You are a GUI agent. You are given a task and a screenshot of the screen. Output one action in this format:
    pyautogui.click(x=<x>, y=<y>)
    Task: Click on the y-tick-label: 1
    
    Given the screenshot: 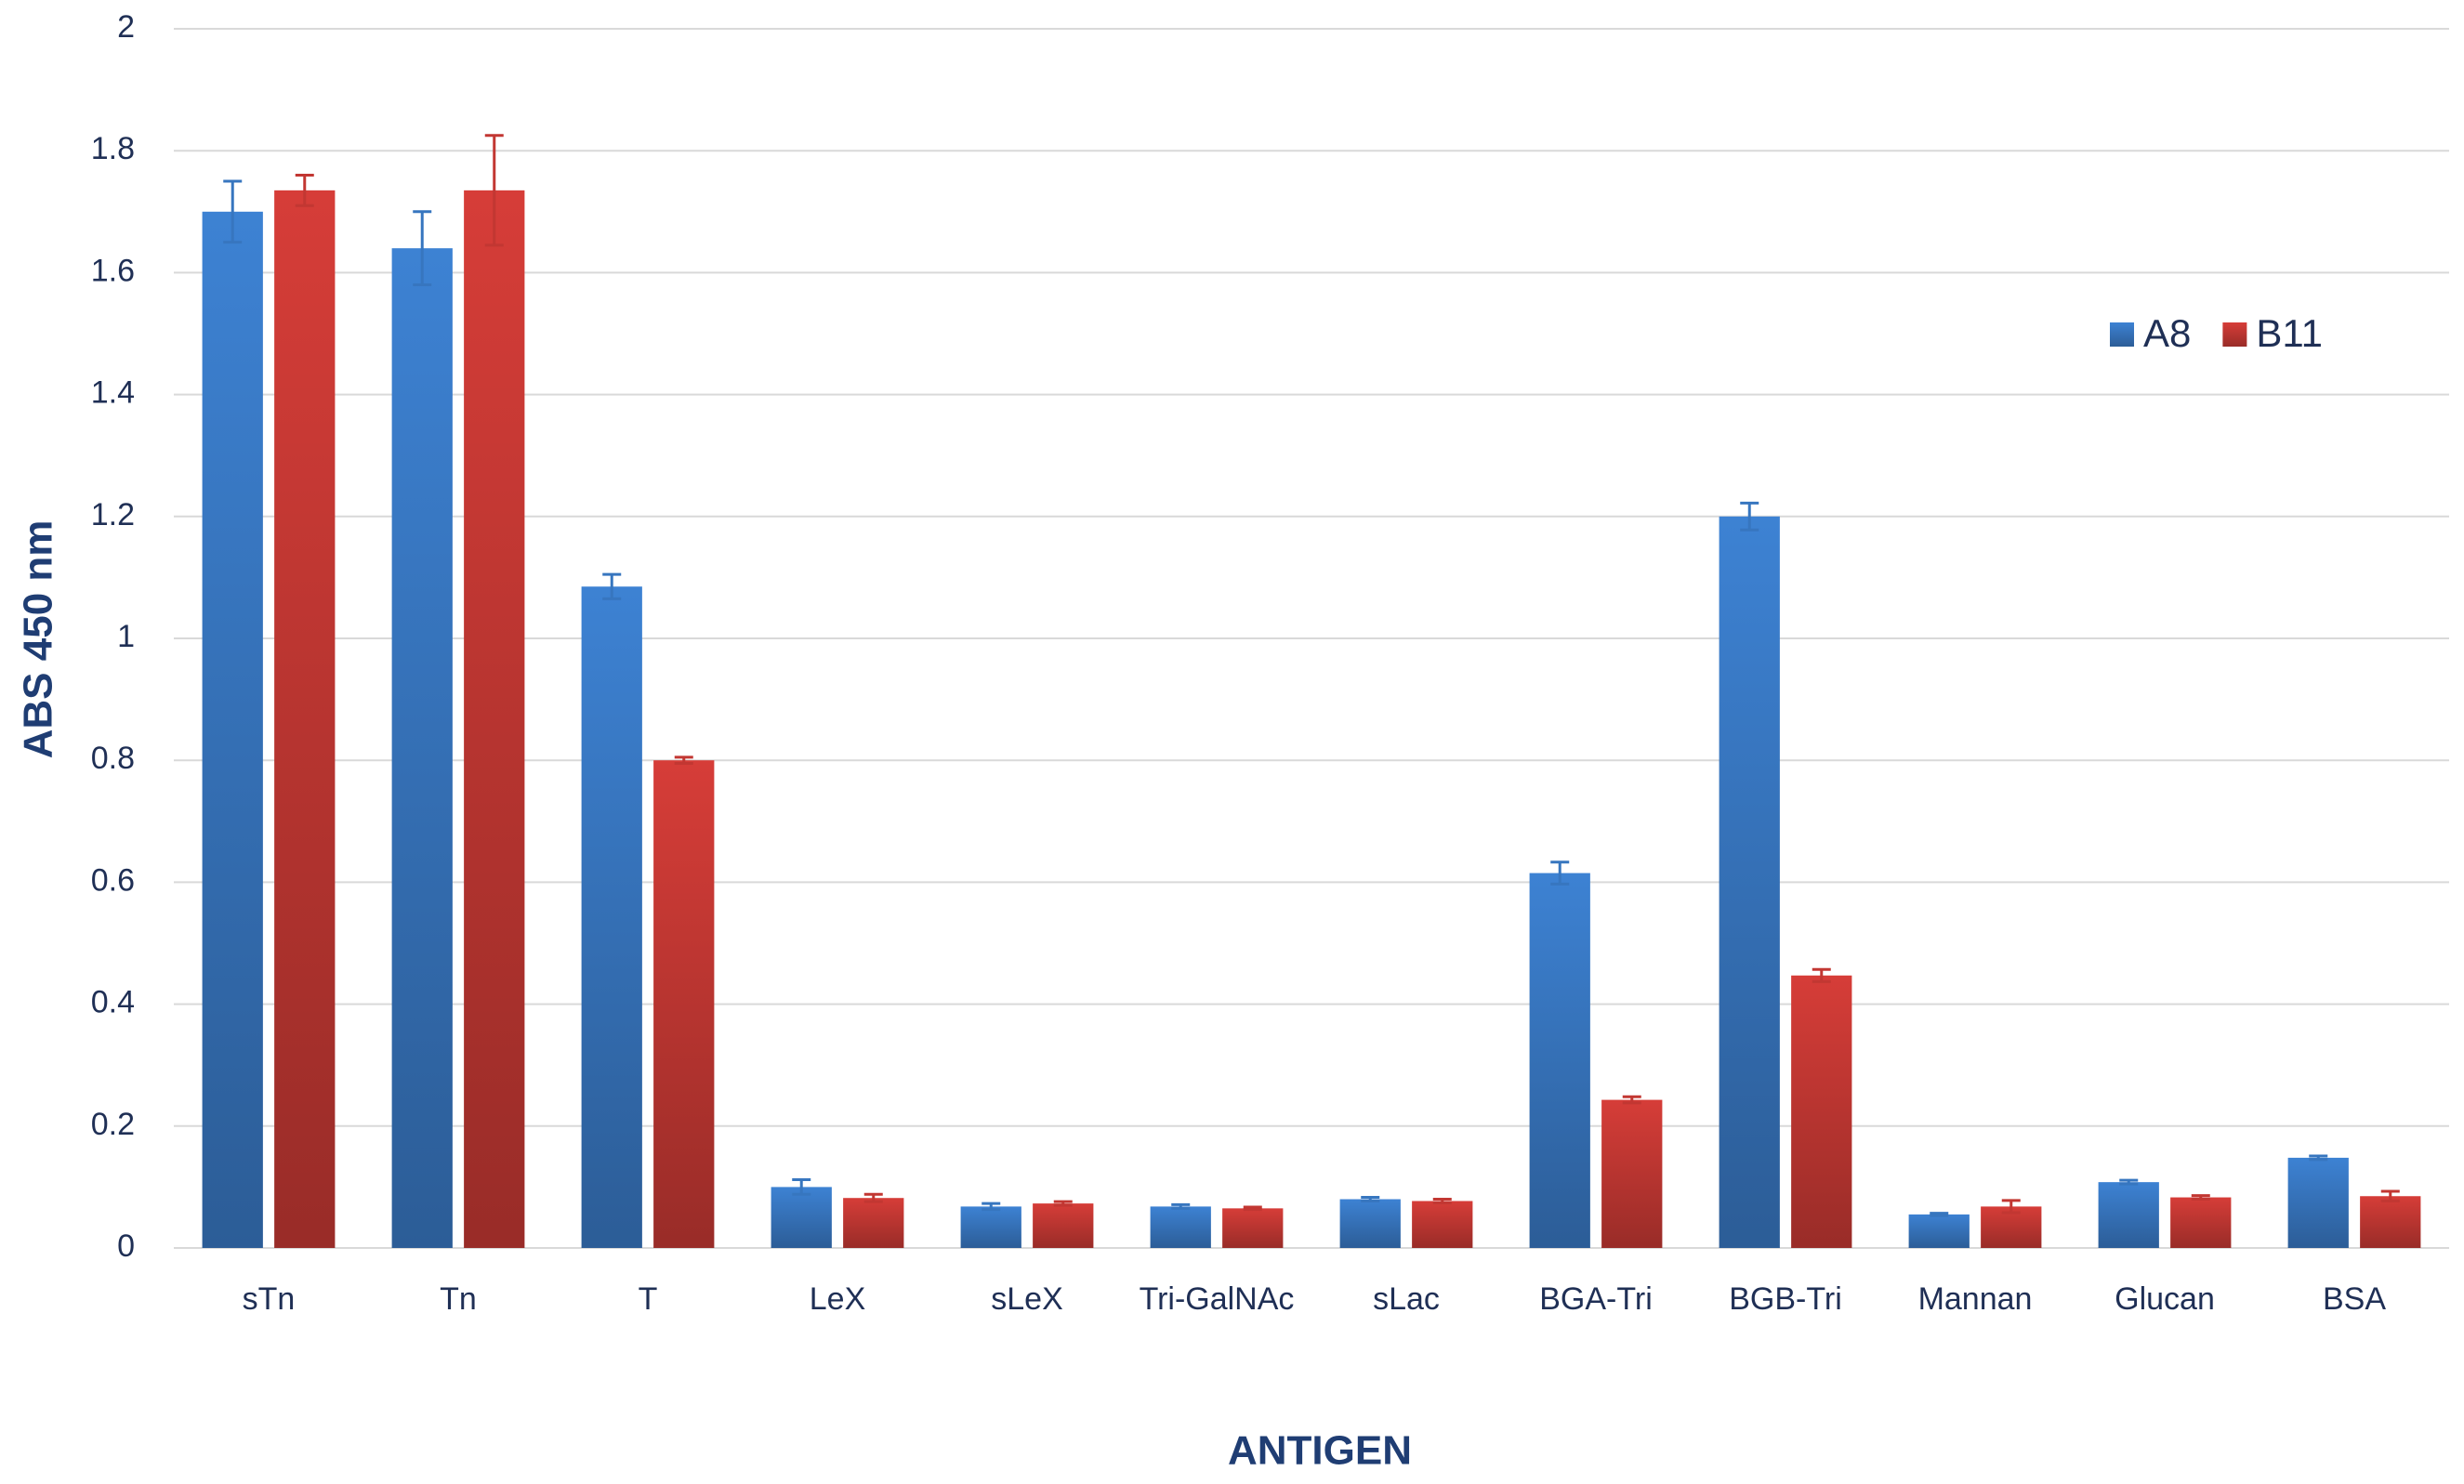 What is the action you would take?
    pyautogui.click(x=126, y=636)
    